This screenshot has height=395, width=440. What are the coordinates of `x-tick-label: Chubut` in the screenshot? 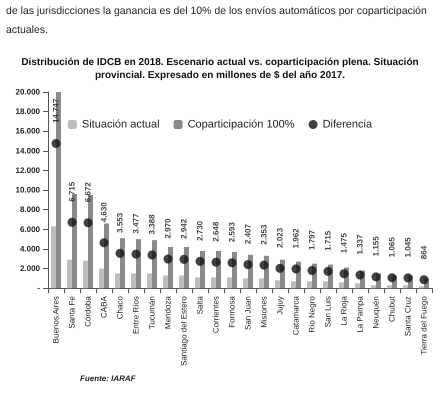 It's located at (392, 308).